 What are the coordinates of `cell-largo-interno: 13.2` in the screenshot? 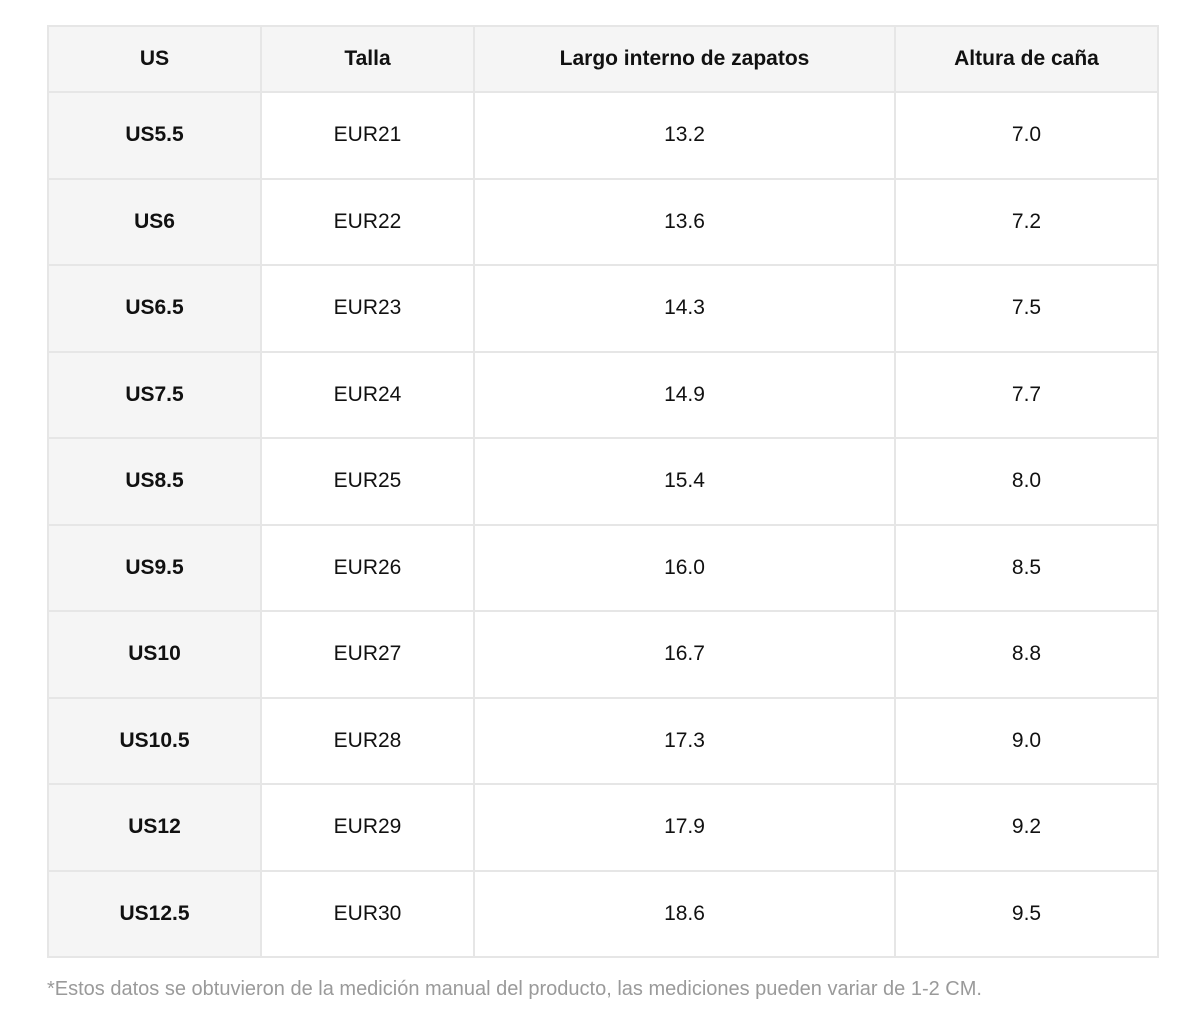 It's located at (684, 135).